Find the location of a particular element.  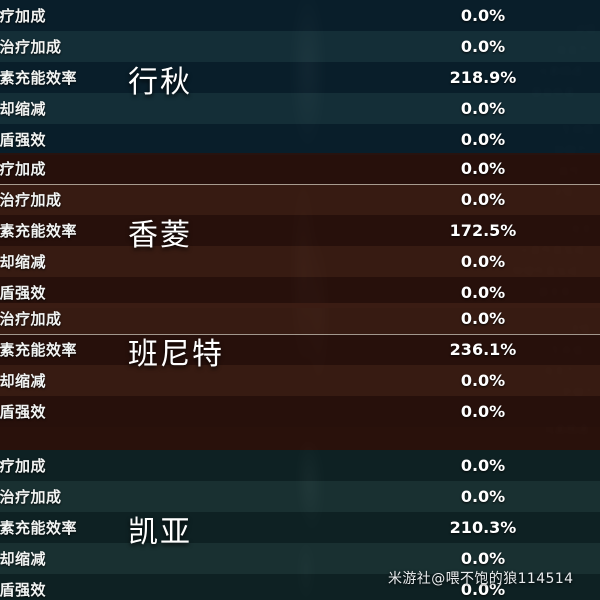

stat-row: 元素充能效率 218.9% is located at coordinates (300, 77).